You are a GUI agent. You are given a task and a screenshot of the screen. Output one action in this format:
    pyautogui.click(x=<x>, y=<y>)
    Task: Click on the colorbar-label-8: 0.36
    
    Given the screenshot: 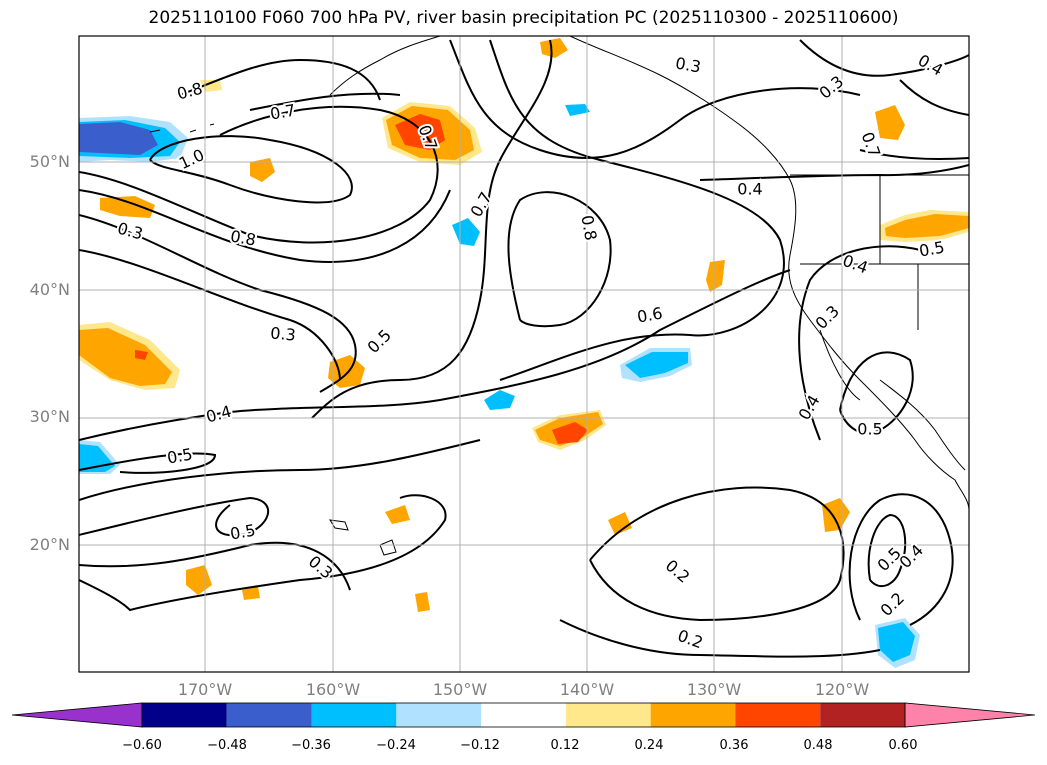 What is the action you would take?
    pyautogui.click(x=734, y=745)
    